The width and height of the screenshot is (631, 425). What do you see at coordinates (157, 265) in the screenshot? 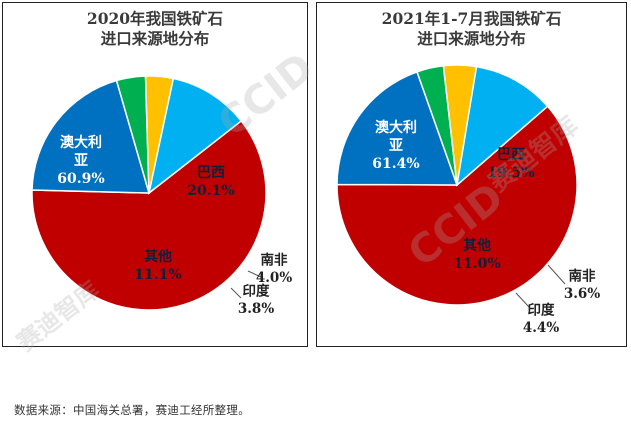
I see `data-label-其他: 其他 11.1%` at bounding box center [157, 265].